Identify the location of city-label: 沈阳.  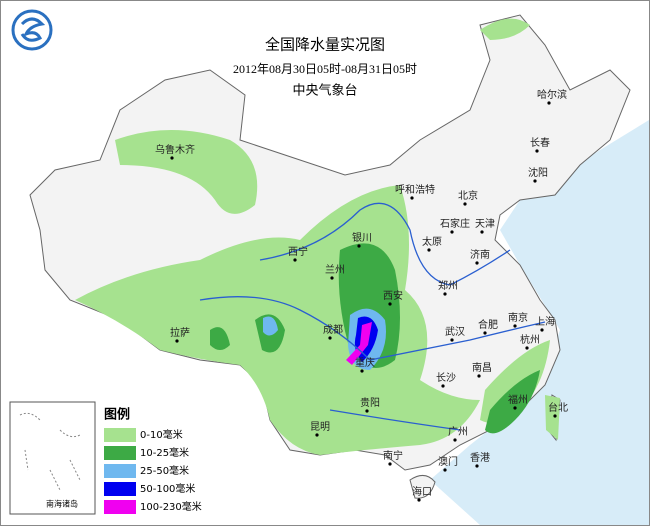
(538, 172).